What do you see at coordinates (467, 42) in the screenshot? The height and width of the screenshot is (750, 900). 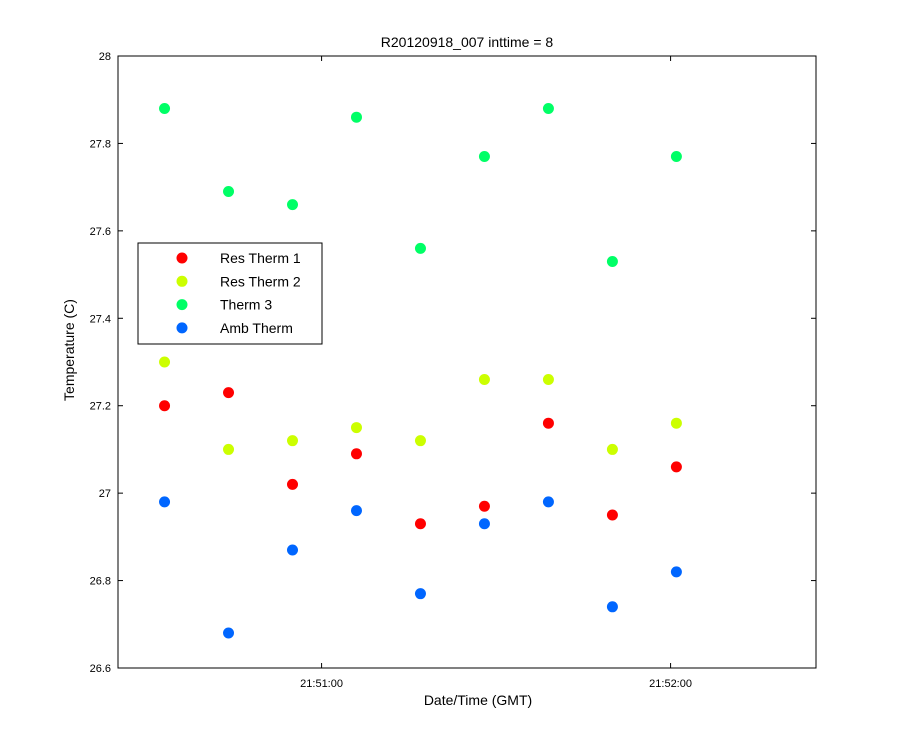 I see `chart-title: R20120918_007 inttime = 8` at bounding box center [467, 42].